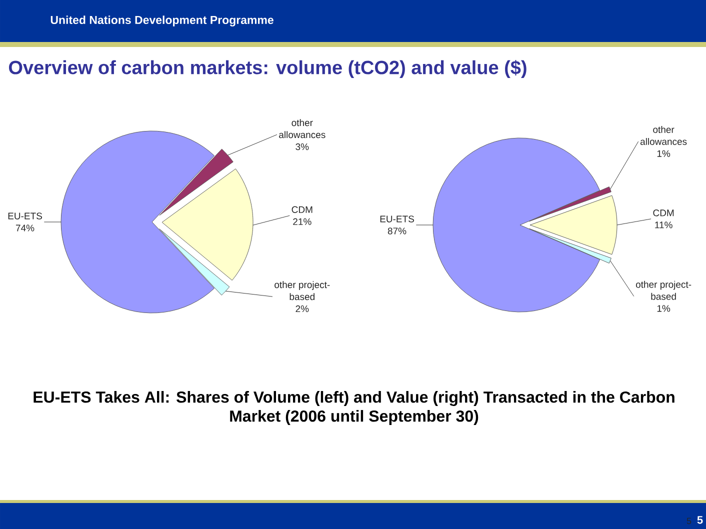 The width and height of the screenshot is (706, 529). I want to click on text: EU-ETS Takes All: Shares of Volume (left) and Value (right) Transacted in the Carbon Market (2006 until September 30), so click(354, 408).